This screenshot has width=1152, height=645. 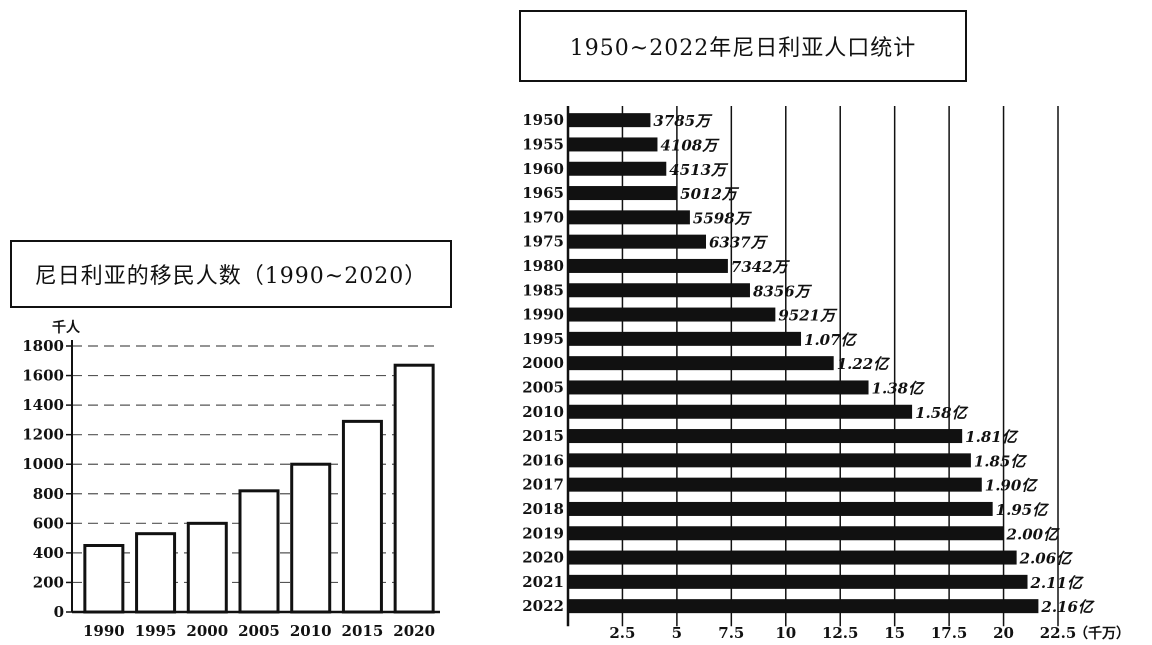 What do you see at coordinates (543, 217) in the screenshot?
I see `right-y-tick-label: 1970` at bounding box center [543, 217].